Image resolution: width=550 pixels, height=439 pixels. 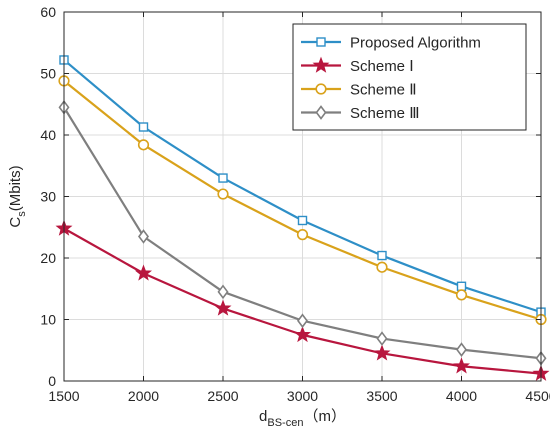 What do you see at coordinates (222, 396) in the screenshot?
I see `x-tick-label: 2500` at bounding box center [222, 396].